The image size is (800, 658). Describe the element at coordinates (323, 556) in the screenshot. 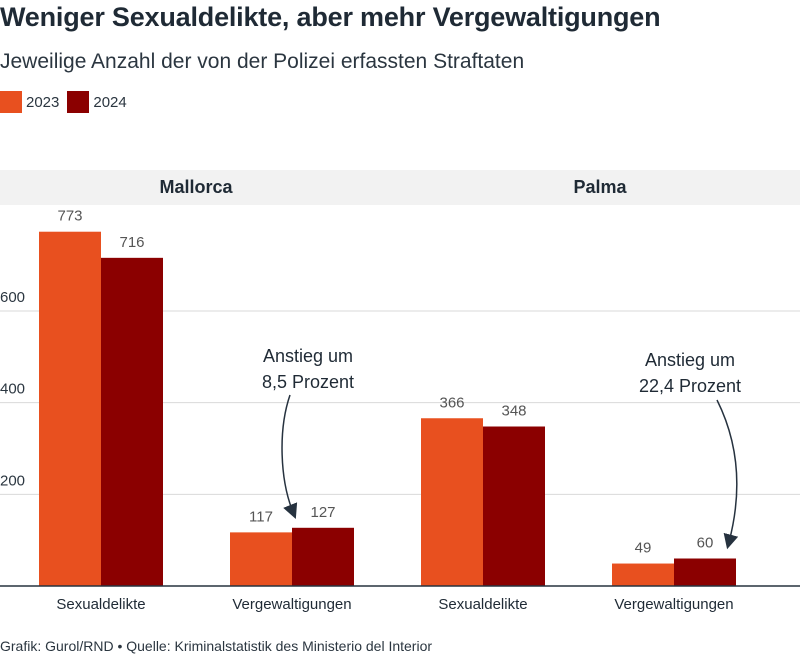

I see `bar-mallorca-vergewaltigungen-2024` at that location.